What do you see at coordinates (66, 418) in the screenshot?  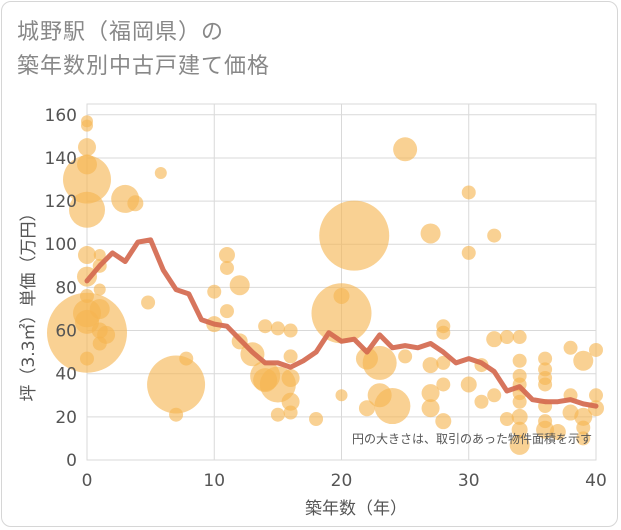 I see `y-tick-label-1: 20` at bounding box center [66, 418].